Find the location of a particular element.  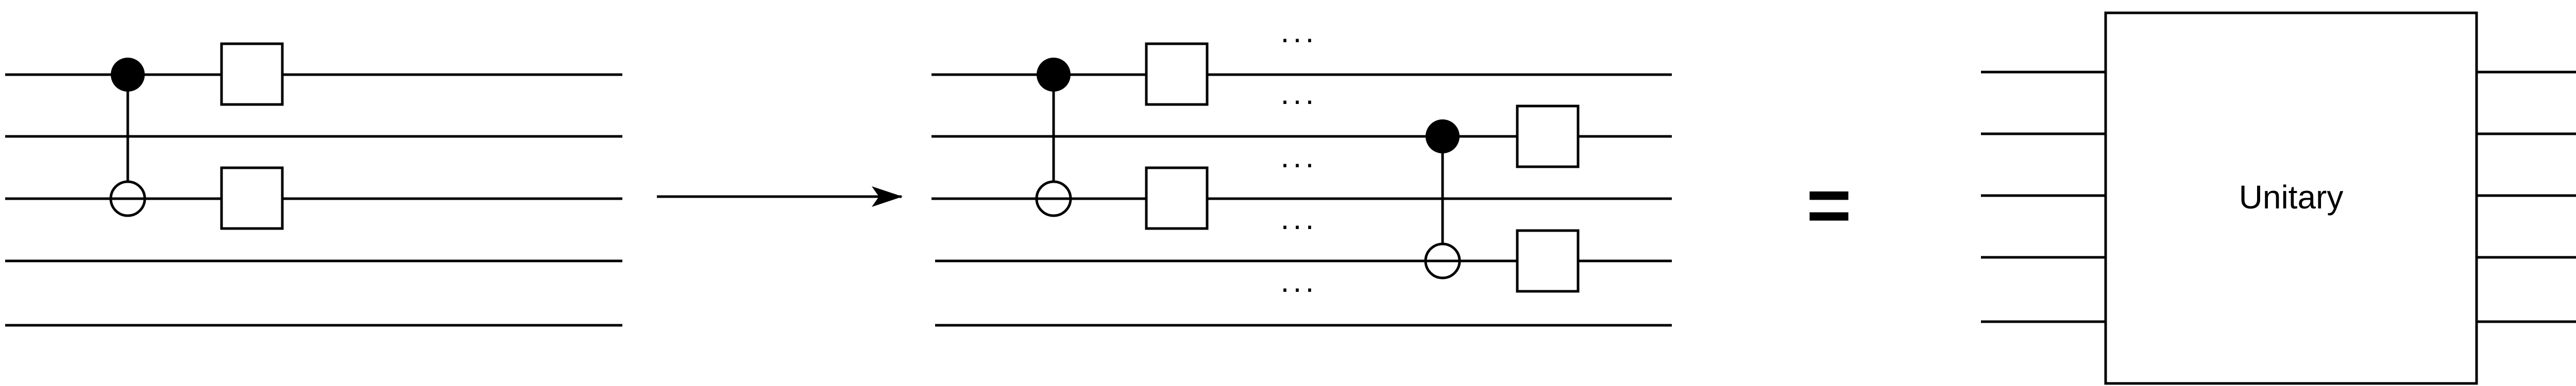

unitary-label: Unitary is located at coordinates (2291, 198).